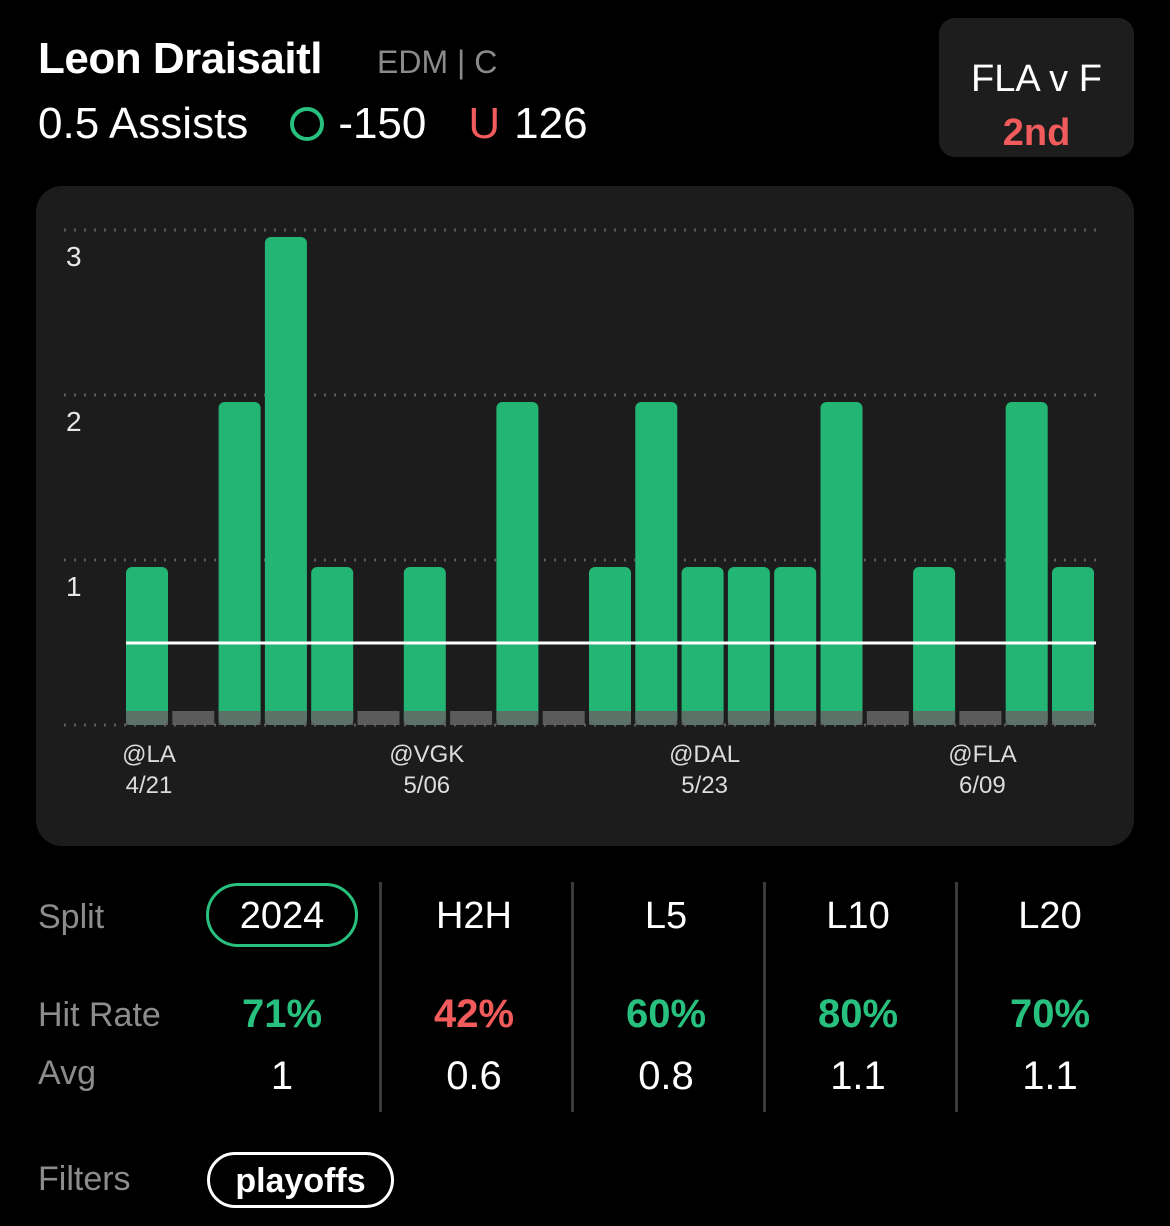  Describe the element at coordinates (282, 1076) in the screenshot. I see `avg-value: 1` at that location.